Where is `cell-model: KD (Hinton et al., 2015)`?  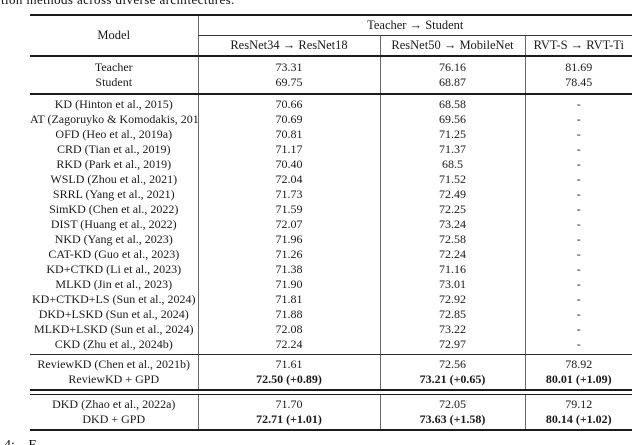
cell-model: KD (Hinton et al., 2015) is located at coordinates (113, 104).